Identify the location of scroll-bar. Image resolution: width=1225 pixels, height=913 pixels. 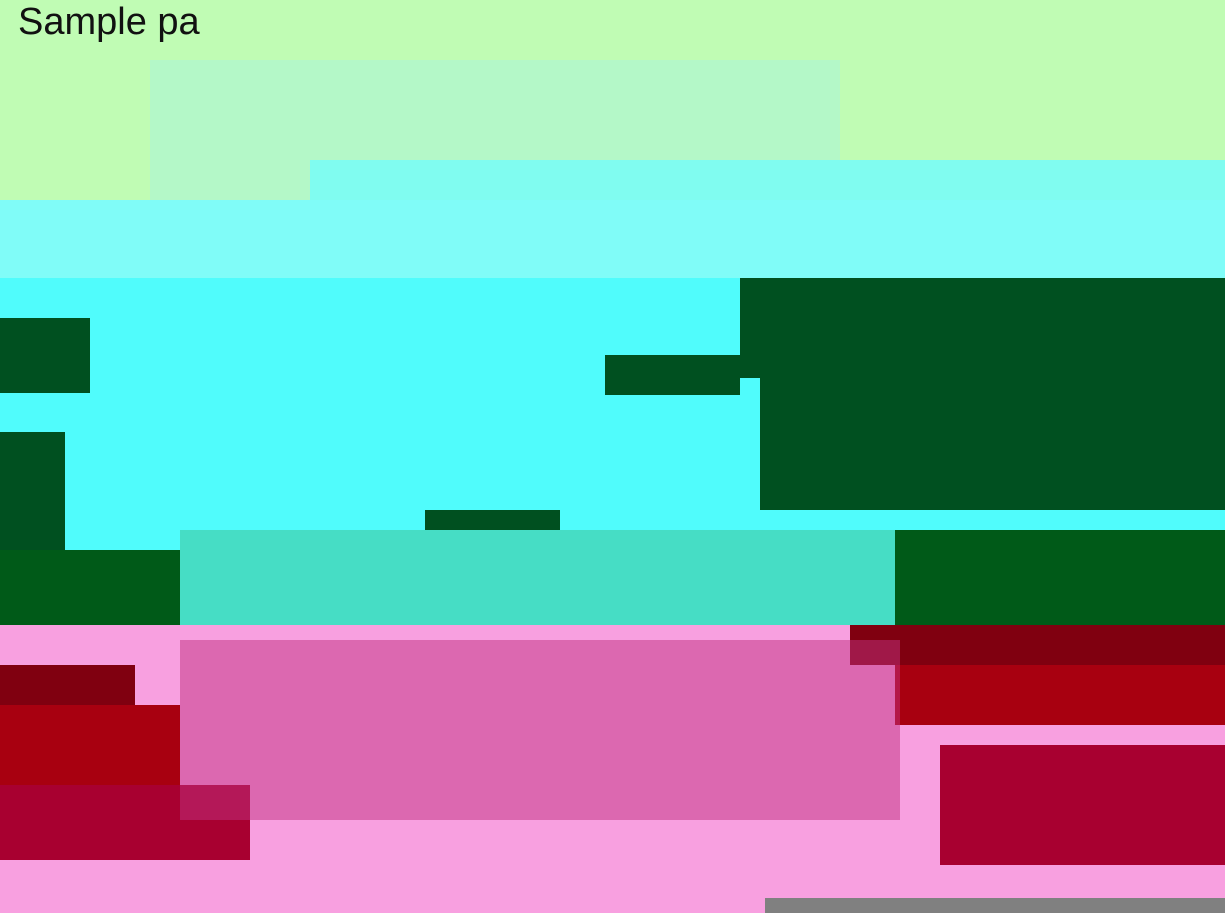
(995, 905).